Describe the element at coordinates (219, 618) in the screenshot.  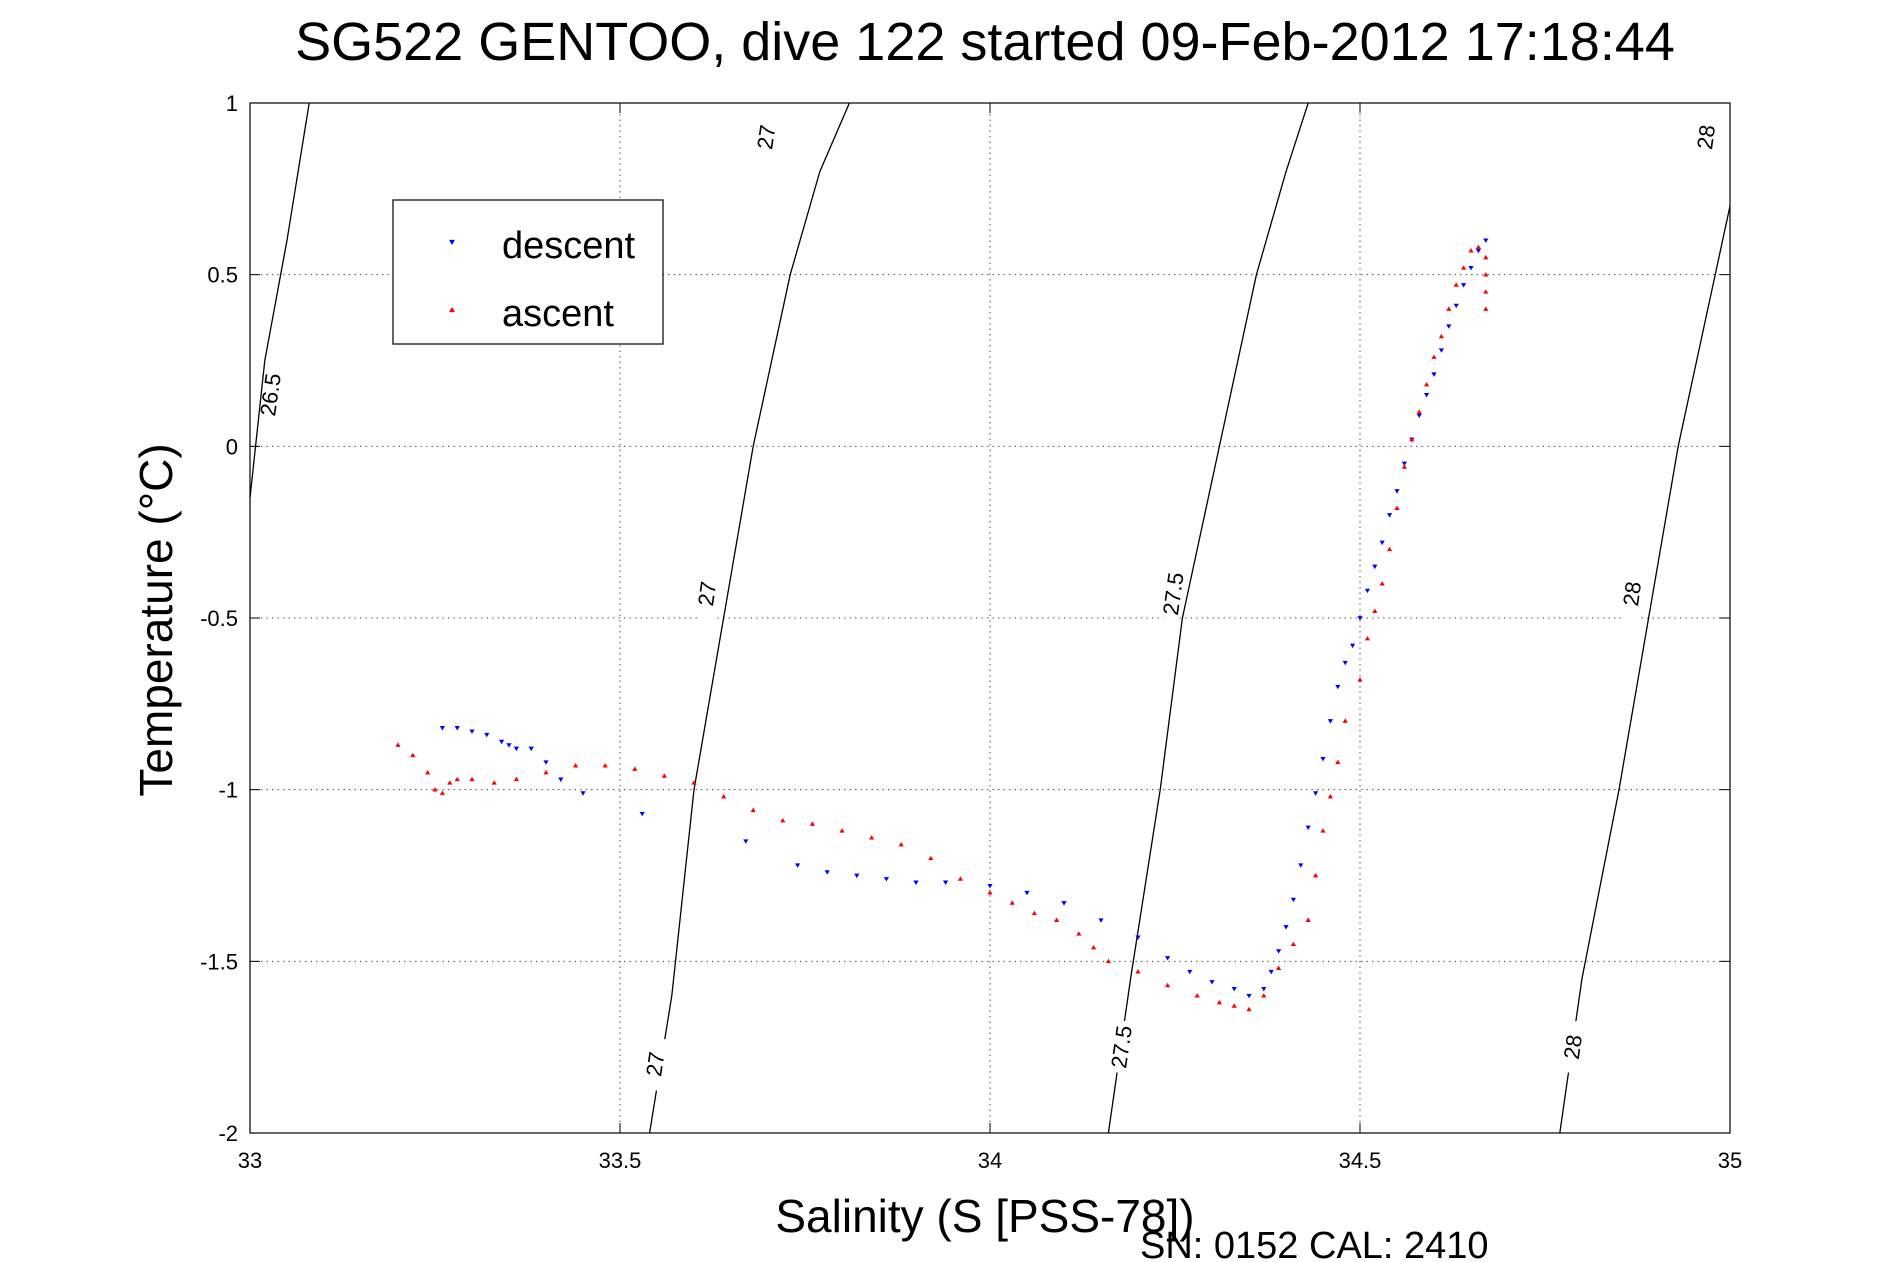
I see `y-tick-label-3: -0.5` at that location.